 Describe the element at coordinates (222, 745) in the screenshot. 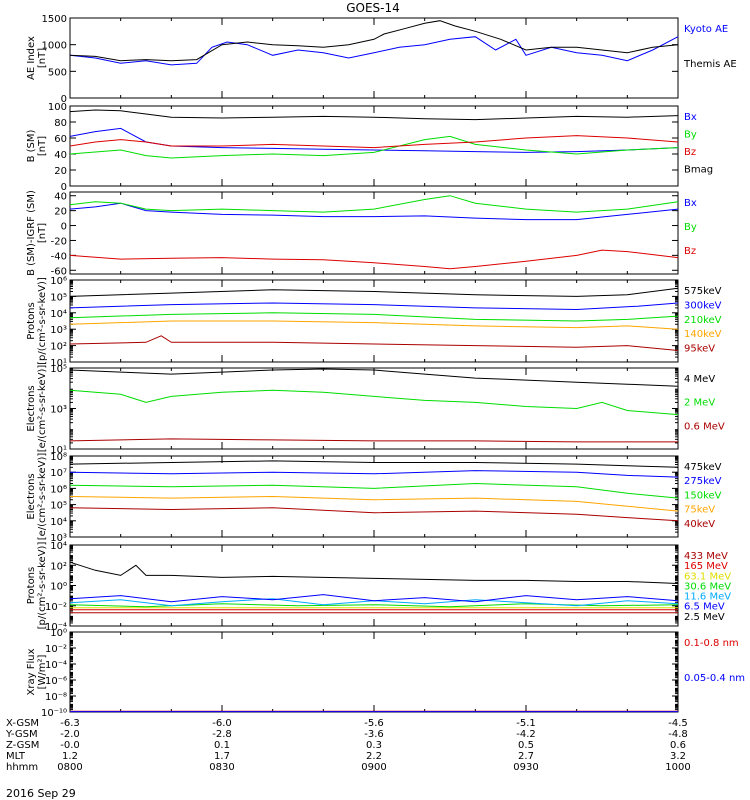

I see `ephemeris-value: 0.1` at that location.